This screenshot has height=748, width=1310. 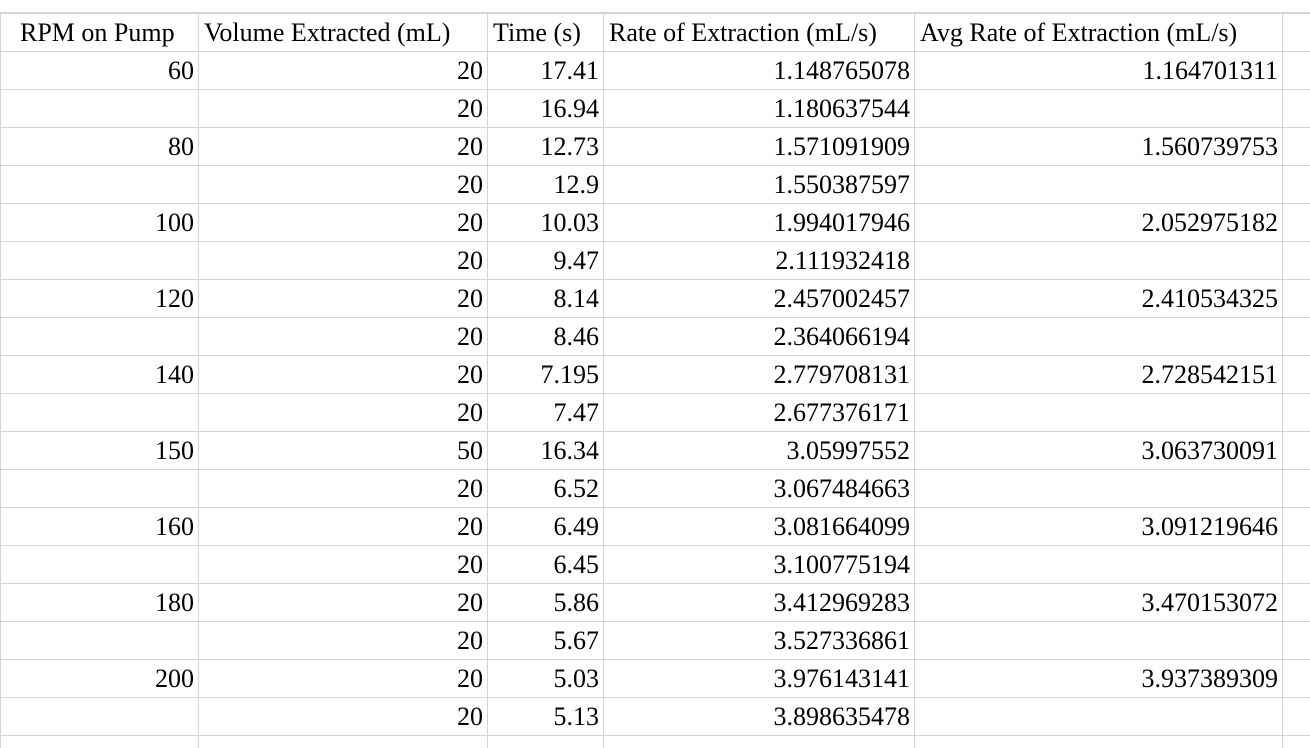 I want to click on cell-avg-rate: 2.410534325, so click(x=1098, y=298).